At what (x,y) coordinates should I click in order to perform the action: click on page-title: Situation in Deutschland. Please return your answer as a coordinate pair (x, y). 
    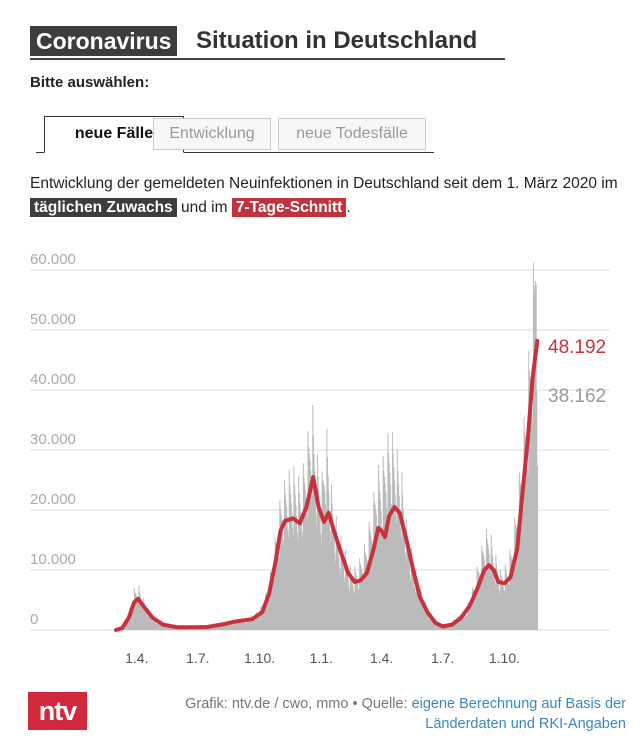
    Looking at the image, I should click on (337, 40).